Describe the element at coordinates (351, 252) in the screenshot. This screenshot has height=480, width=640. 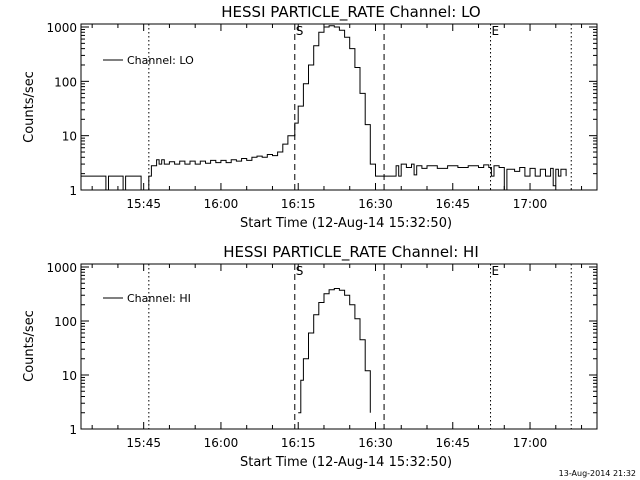
I see `chart-title-hi: HESSI PARTICLE_RATE Channel: HI` at that location.